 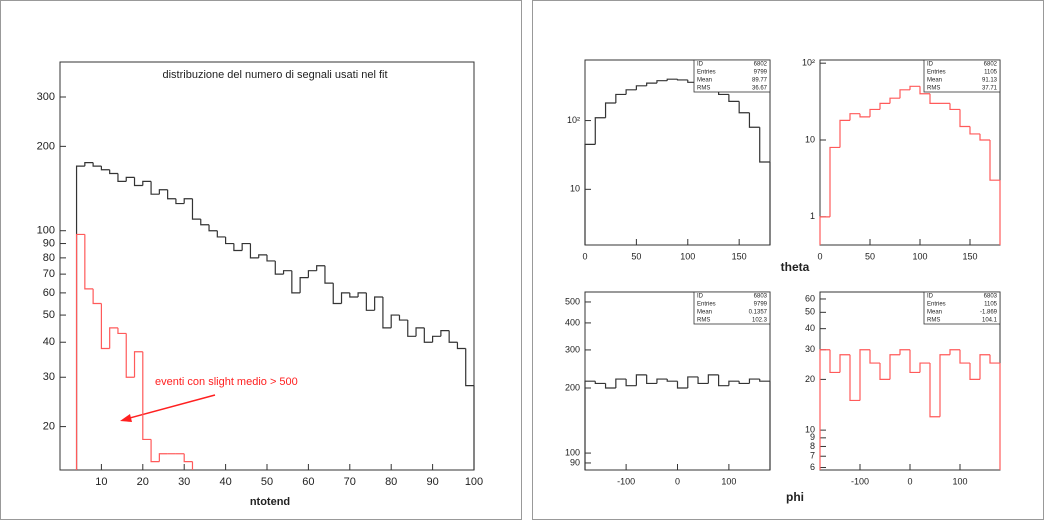 I want to click on x-tick-label: 60, so click(x=308, y=482).